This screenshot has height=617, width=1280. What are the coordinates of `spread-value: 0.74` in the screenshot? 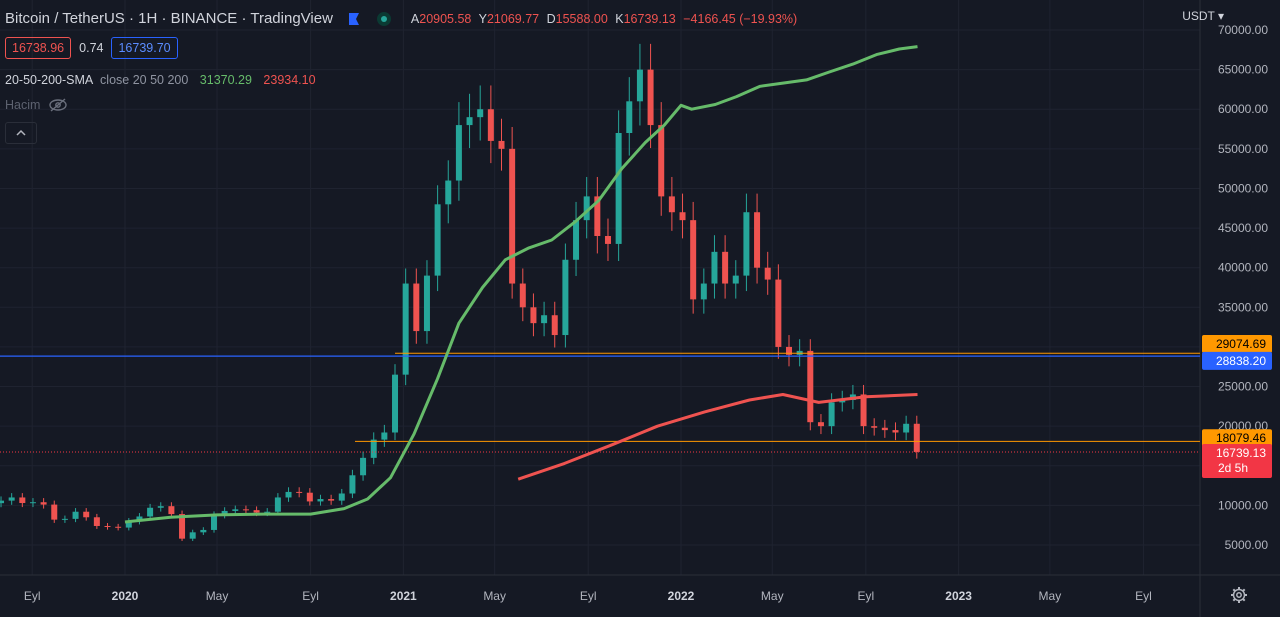 It's located at (91, 48).